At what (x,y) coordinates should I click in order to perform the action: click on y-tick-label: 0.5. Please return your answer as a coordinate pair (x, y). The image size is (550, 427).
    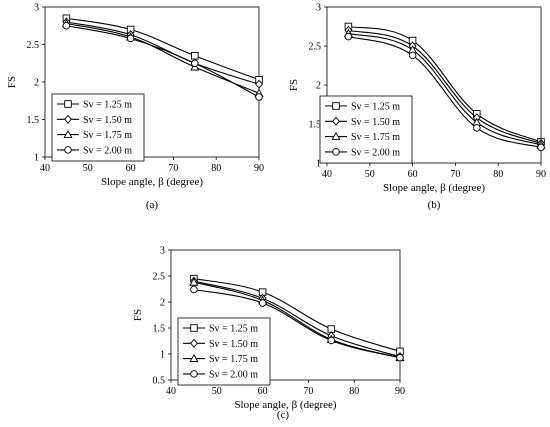
    Looking at the image, I should click on (159, 381).